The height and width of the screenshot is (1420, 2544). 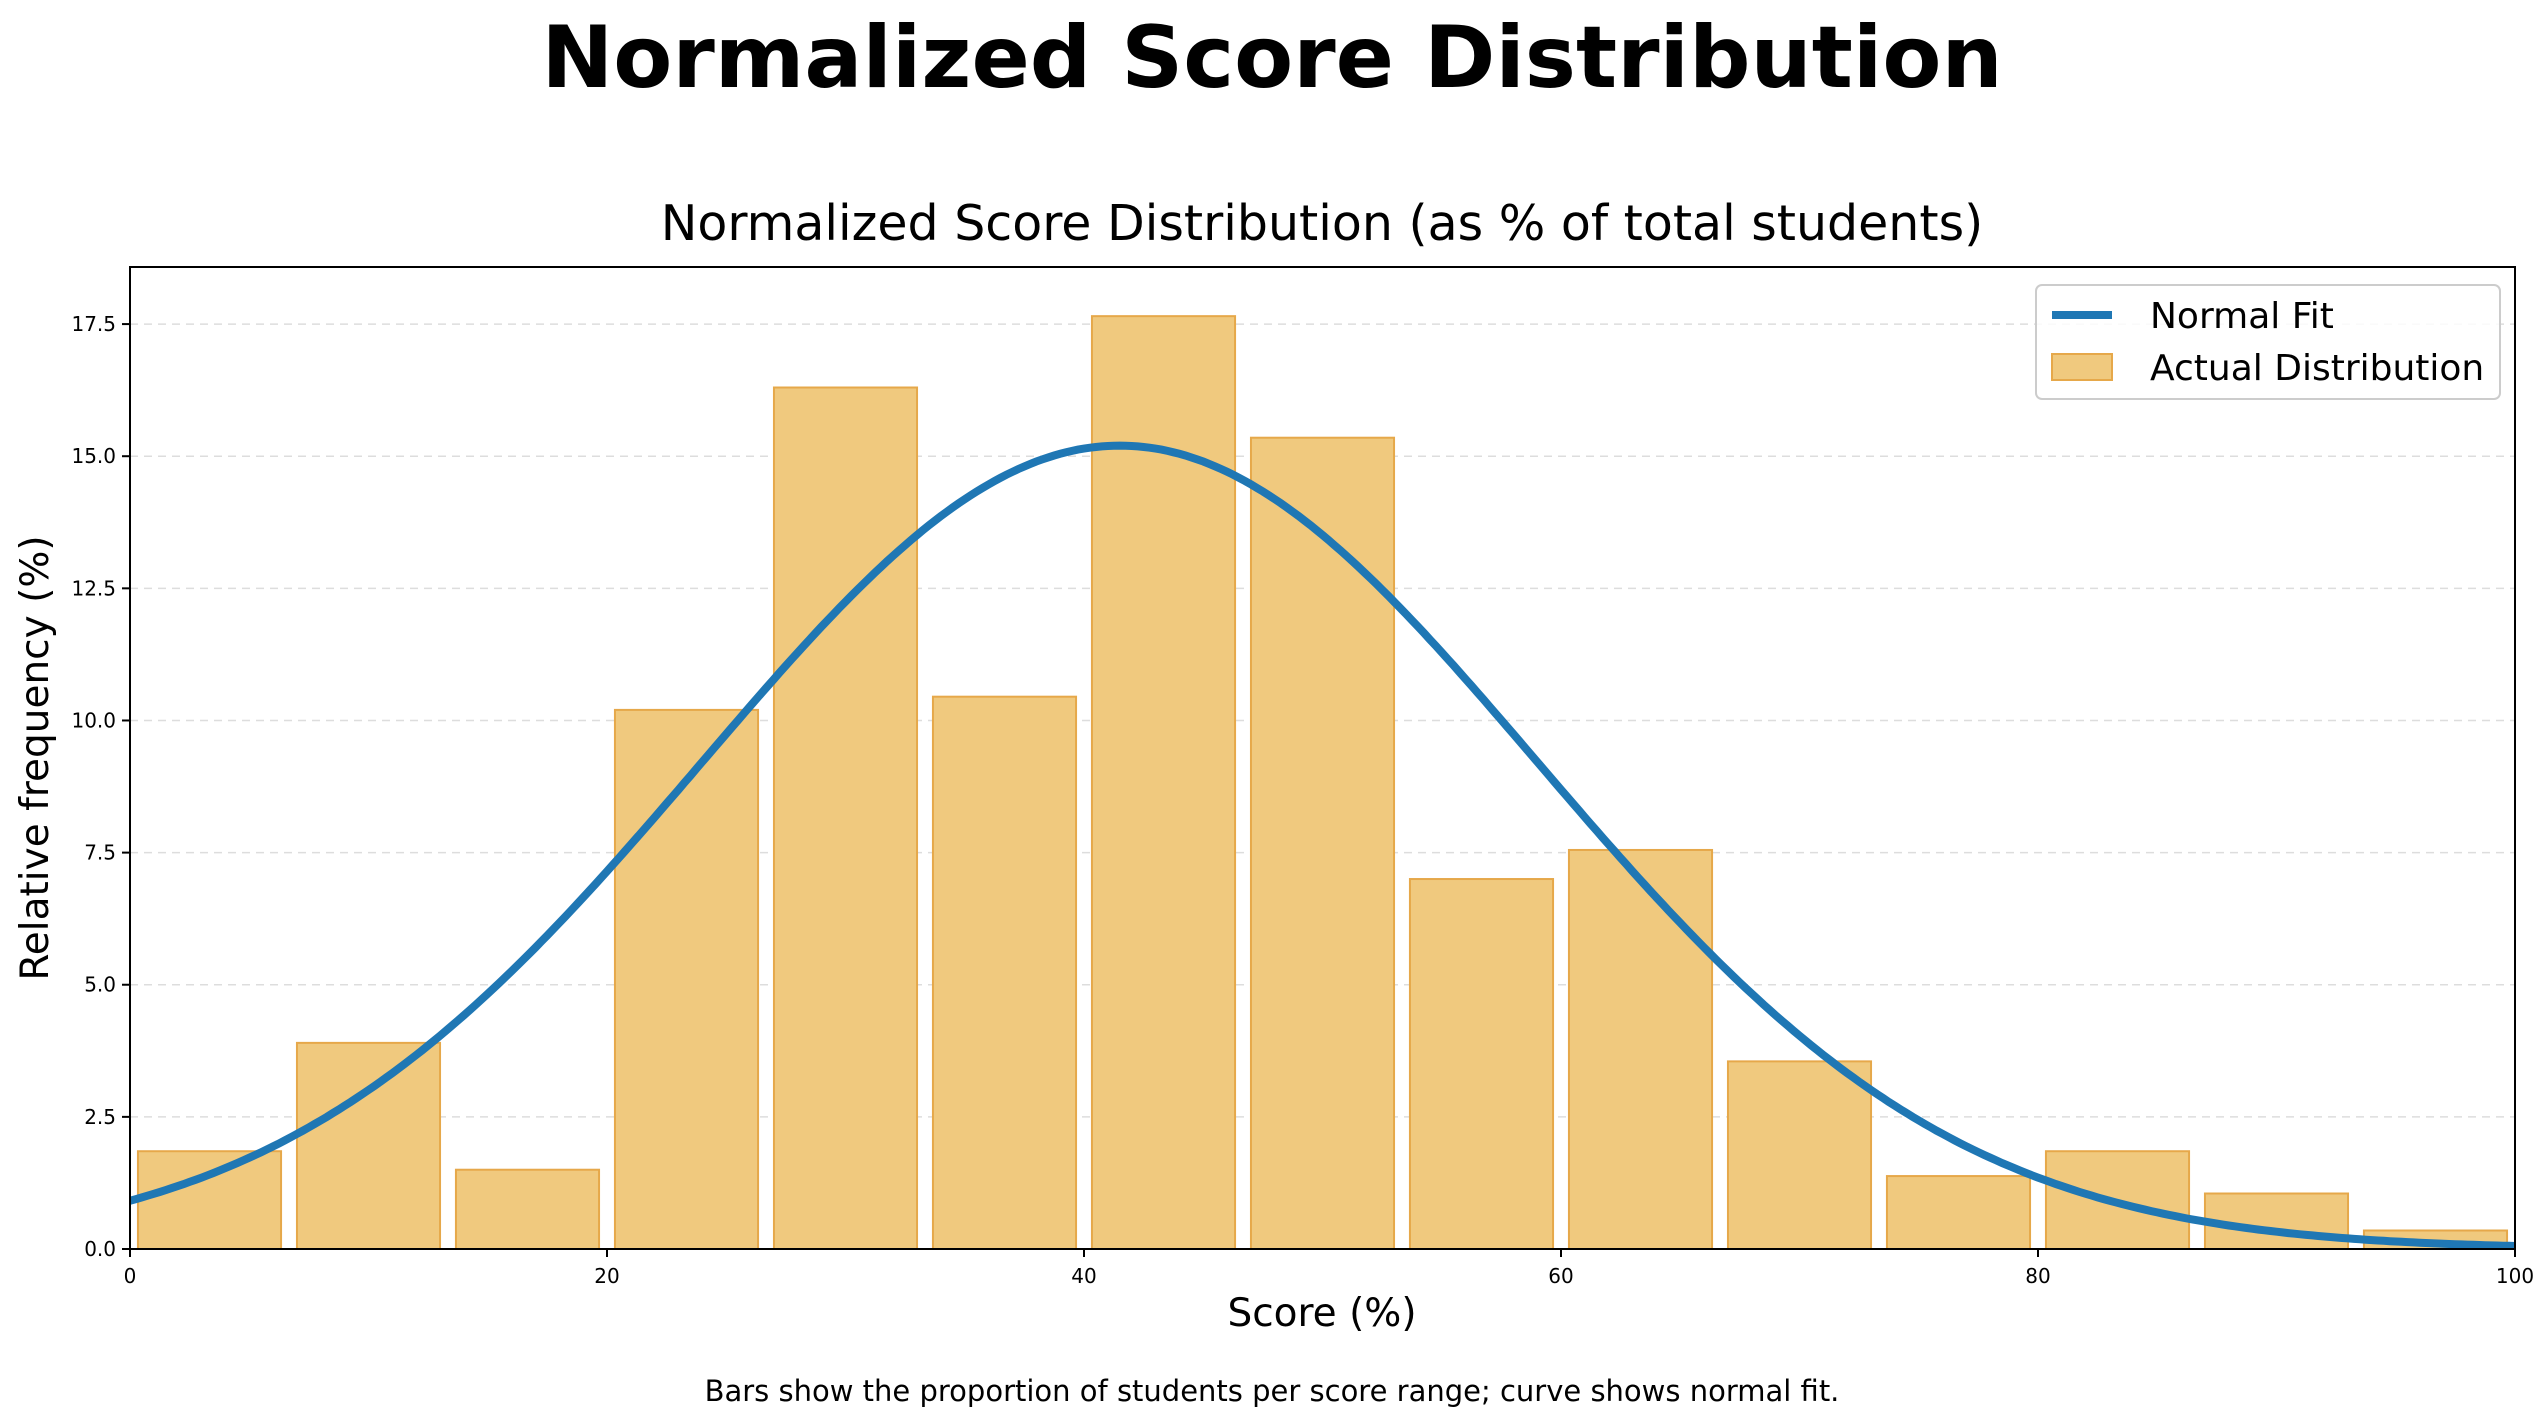 I want to click on y-tick-label: 15.0, so click(x=93, y=456).